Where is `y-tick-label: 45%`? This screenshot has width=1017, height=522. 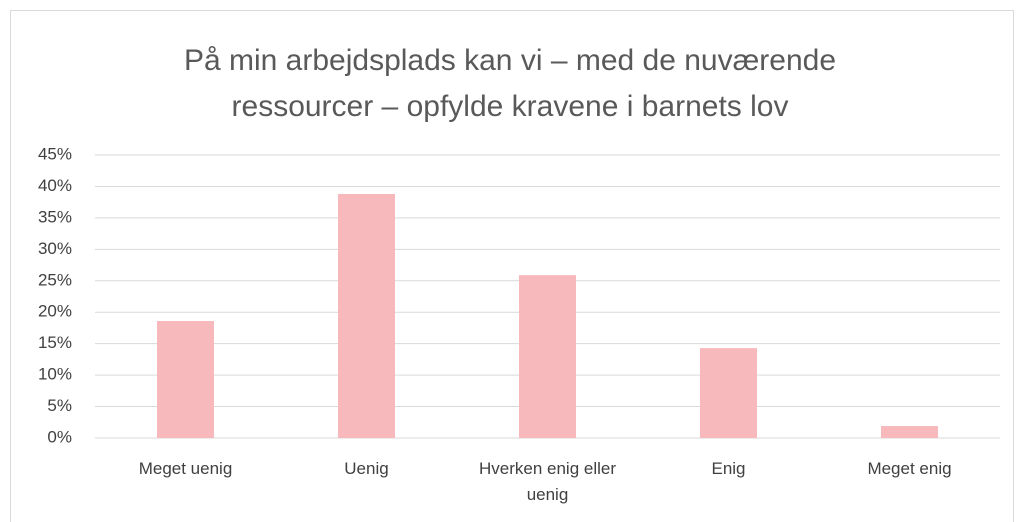
y-tick-label: 45% is located at coordinates (55, 153).